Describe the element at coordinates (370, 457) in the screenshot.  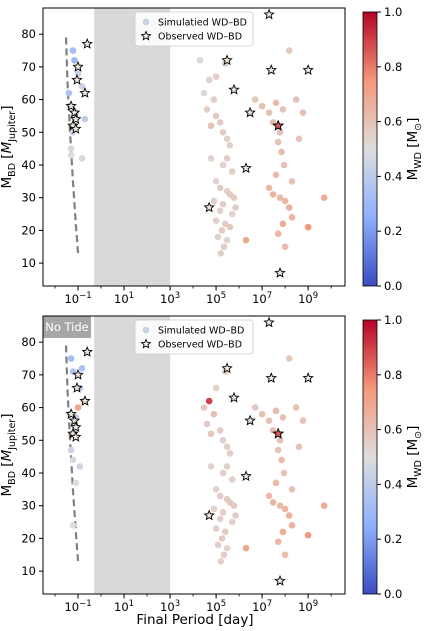
I see `colorbar-gradient` at that location.